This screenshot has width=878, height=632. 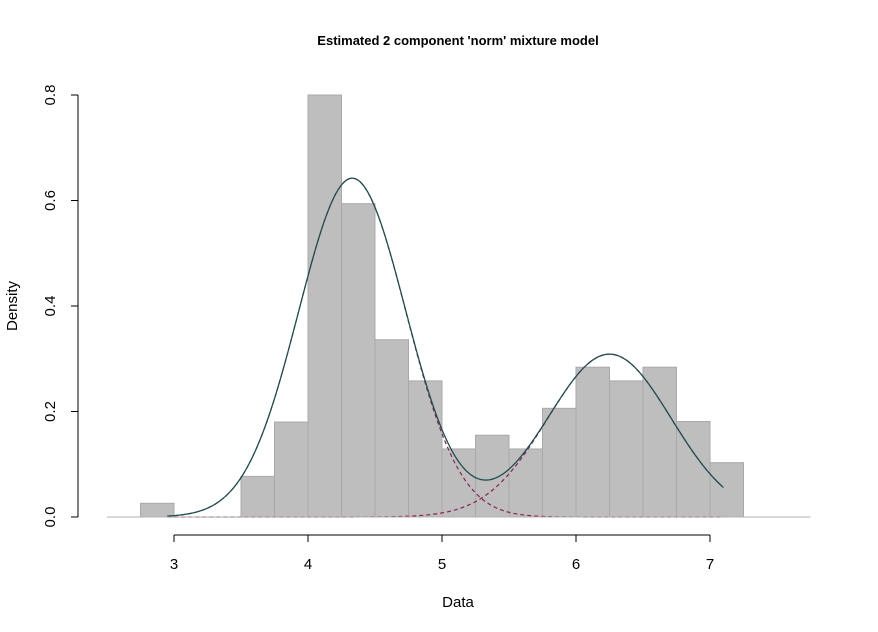 I want to click on x-axis-label: Data, so click(x=458, y=602).